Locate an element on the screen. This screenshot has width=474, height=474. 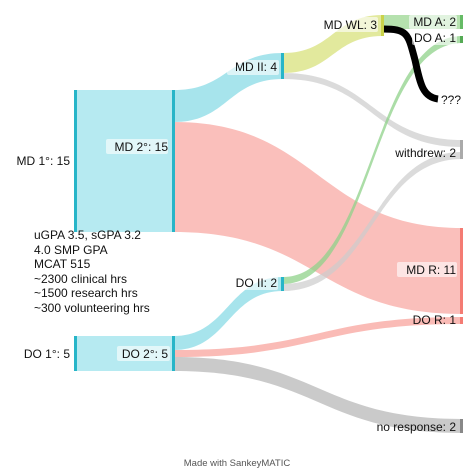
node-bar-mdr is located at coordinates (461, 271).